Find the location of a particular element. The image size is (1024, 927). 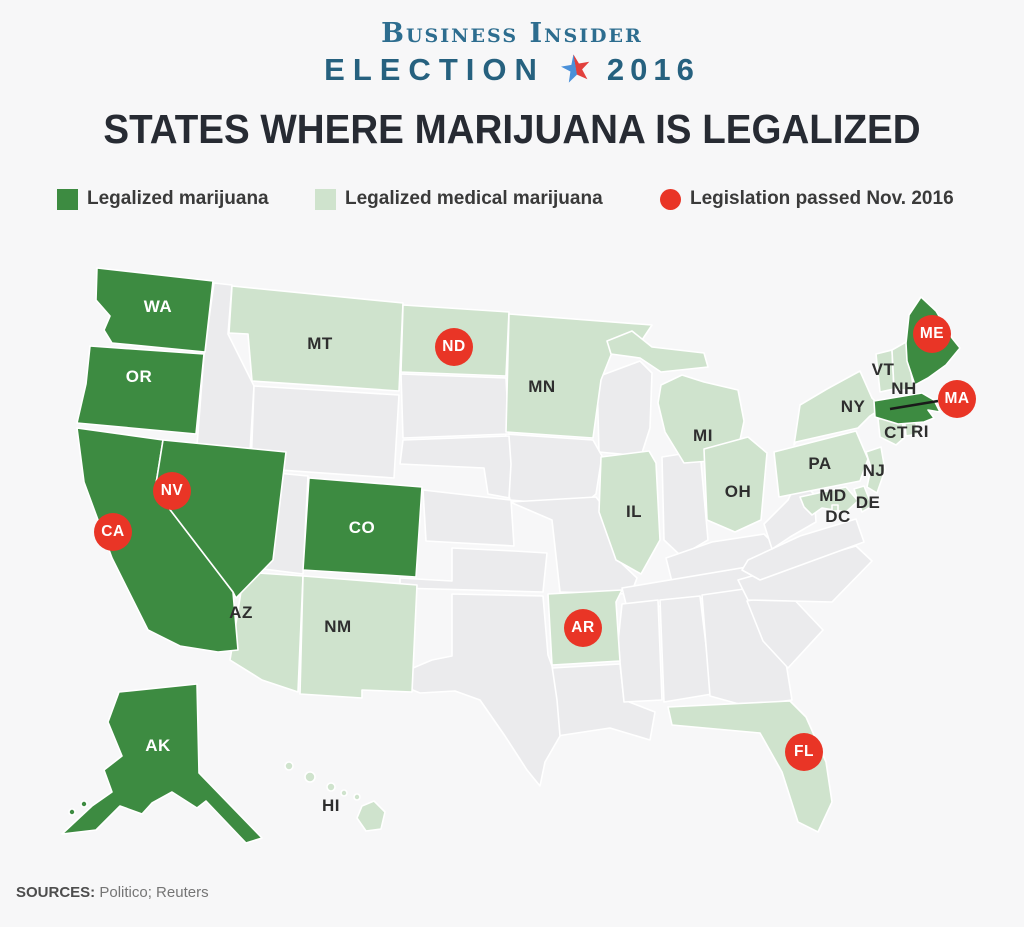

legend-swatch-legalized is located at coordinates (67, 199).